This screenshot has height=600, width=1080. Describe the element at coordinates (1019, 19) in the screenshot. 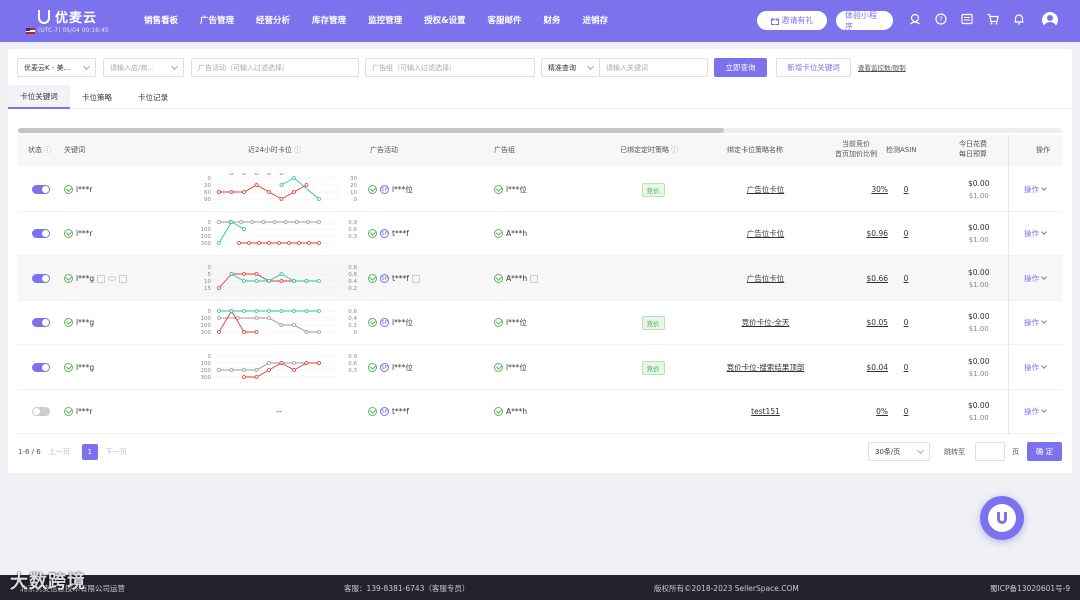

I see `bell-icon` at that location.